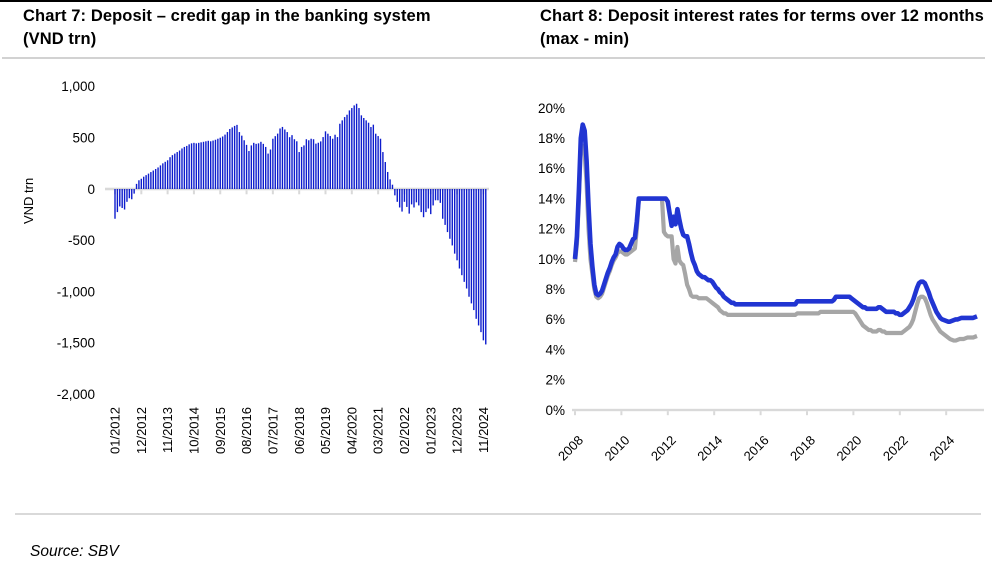  Describe the element at coordinates (76, 291) in the screenshot. I see `svg-text: -1,000` at that location.